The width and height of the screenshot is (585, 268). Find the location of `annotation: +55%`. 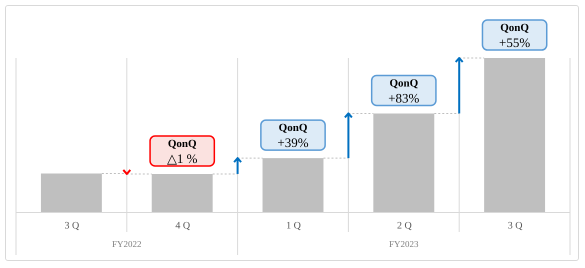

annotation: +55% is located at coordinates (514, 42).